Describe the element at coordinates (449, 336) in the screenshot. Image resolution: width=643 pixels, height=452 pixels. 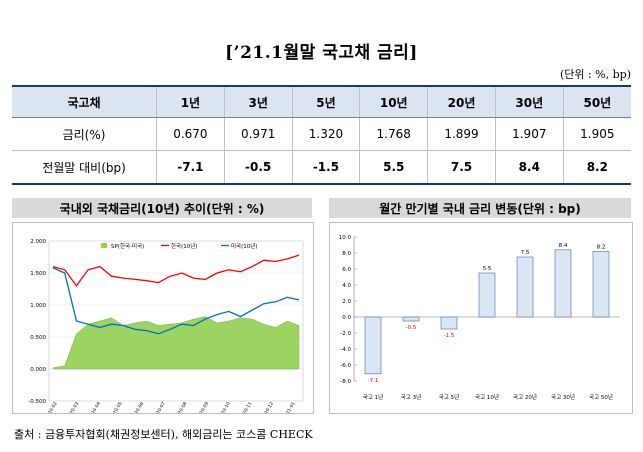
I see `data-label: -1.5` at that location.